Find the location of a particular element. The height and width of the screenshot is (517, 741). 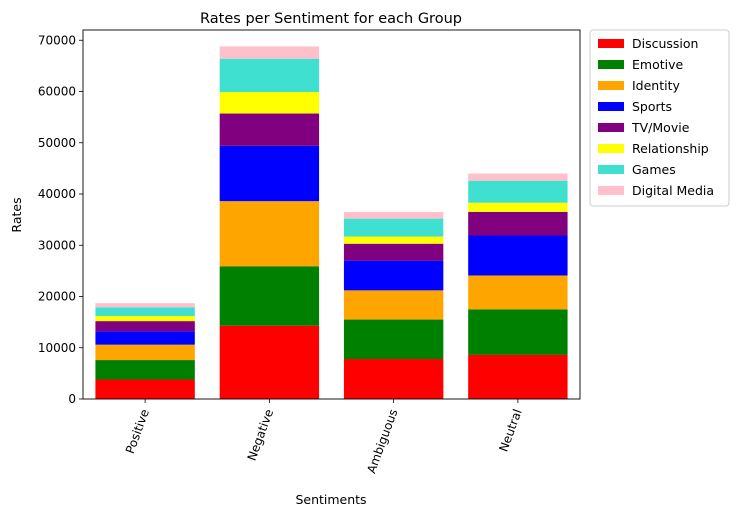

x-tick-label: Neutral is located at coordinates (510, 430).